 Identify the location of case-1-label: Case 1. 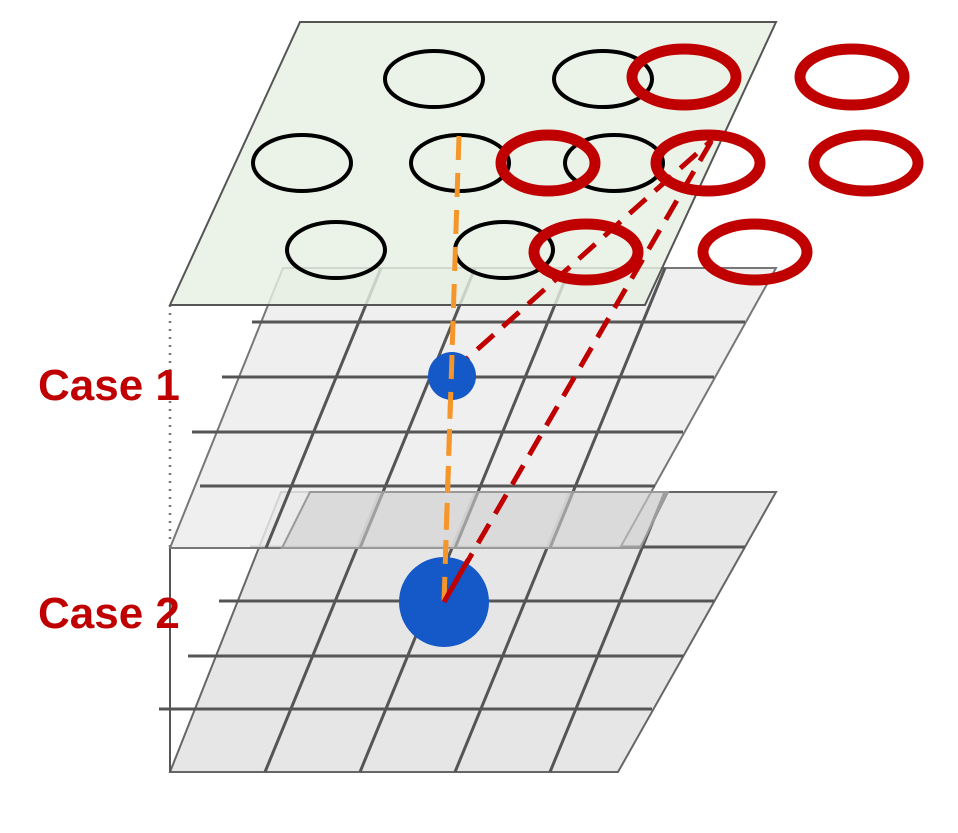
(109, 385).